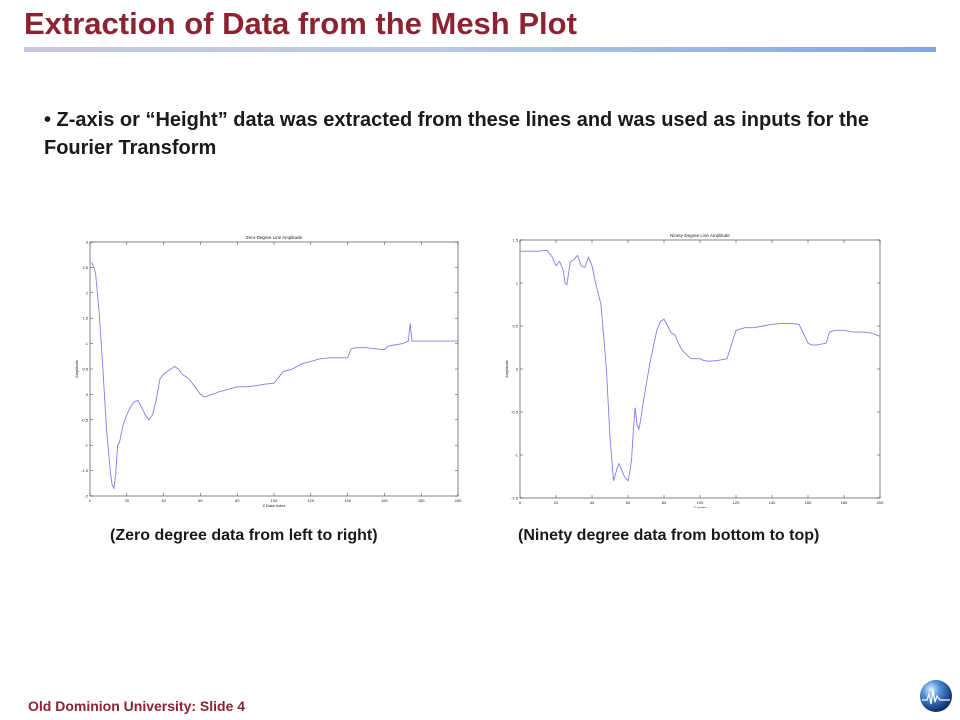 The image size is (960, 720). Describe the element at coordinates (936, 698) in the screenshot. I see `globe-logo-icon` at that location.